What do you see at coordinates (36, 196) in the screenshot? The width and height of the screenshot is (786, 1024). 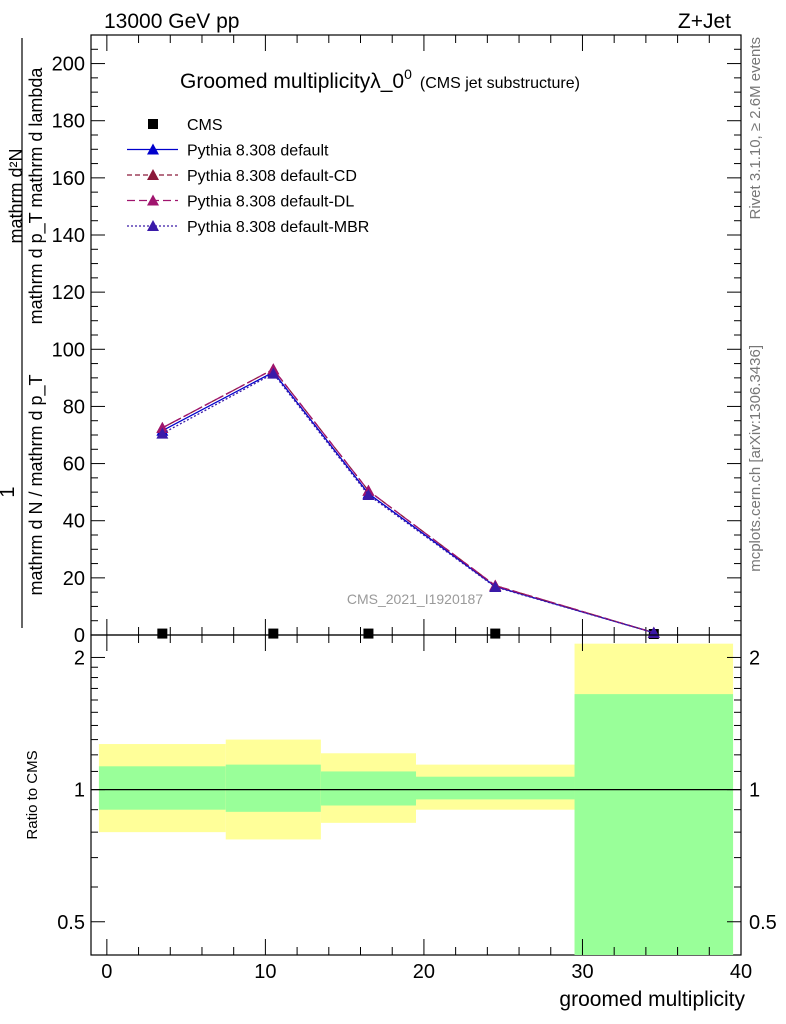 I see `ylabel-right-denominator: mathrm d p_T mathrm d lambda` at bounding box center [36, 196].